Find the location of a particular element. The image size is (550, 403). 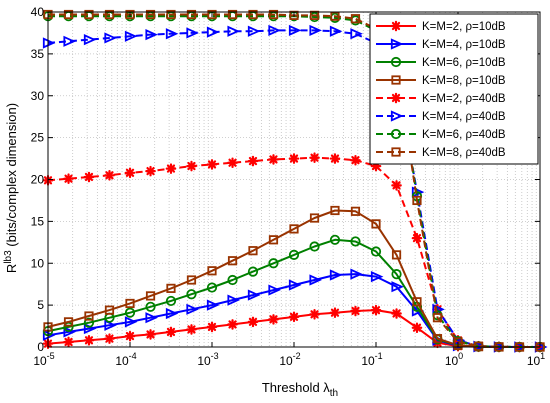

y-axis-label-superscript: lb3 is located at coordinates (8, 257).